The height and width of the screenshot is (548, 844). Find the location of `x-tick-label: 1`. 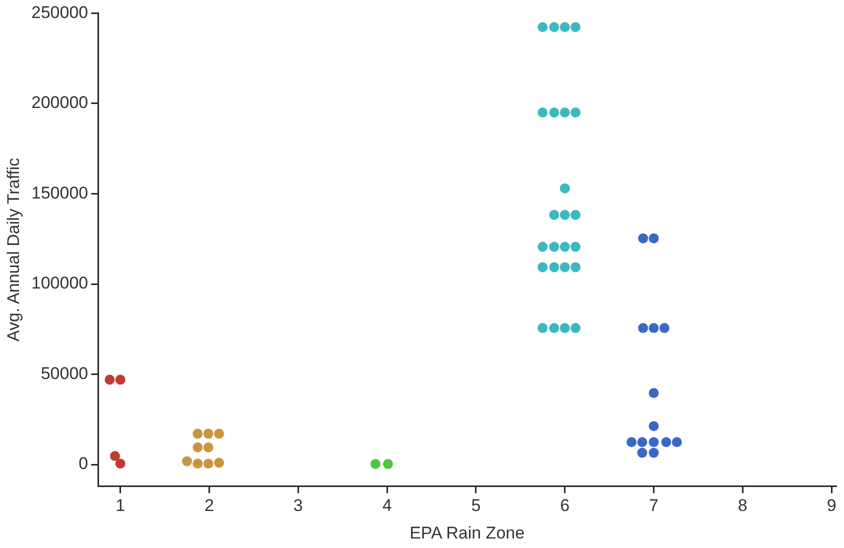

x-tick-label: 1 is located at coordinates (121, 506).